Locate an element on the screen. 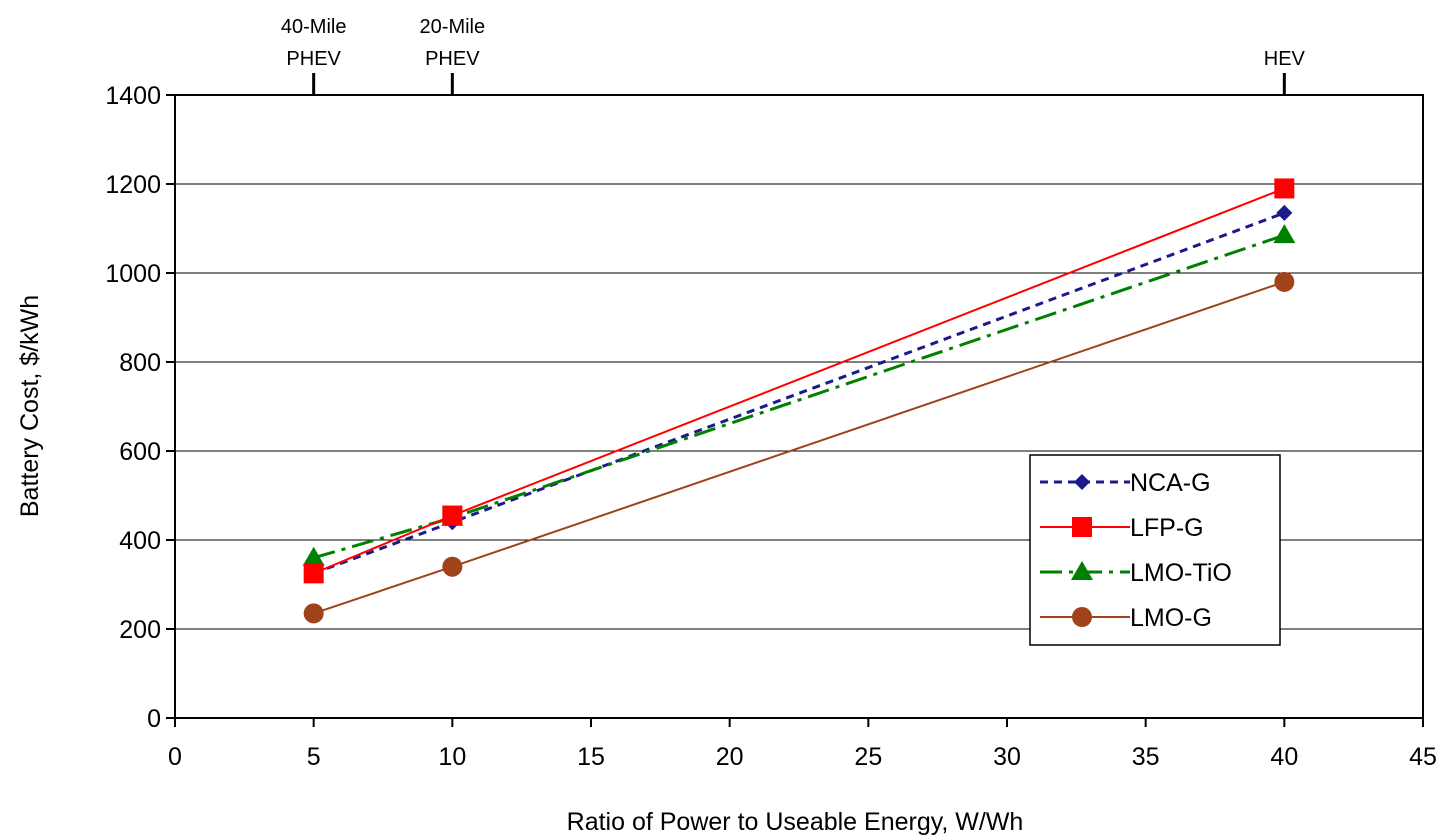 This screenshot has height=839, width=1445. x-tick-label: 10 is located at coordinates (452, 757).